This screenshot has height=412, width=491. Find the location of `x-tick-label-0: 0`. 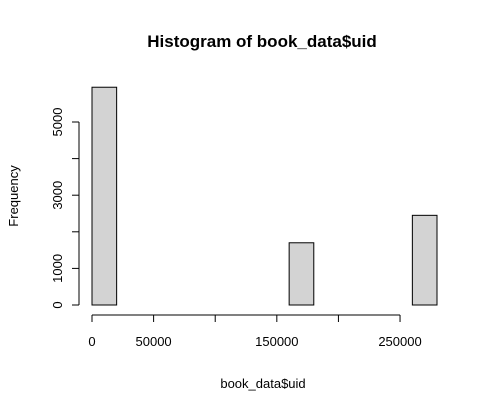

x-tick-label-0: 0 is located at coordinates (91, 341).